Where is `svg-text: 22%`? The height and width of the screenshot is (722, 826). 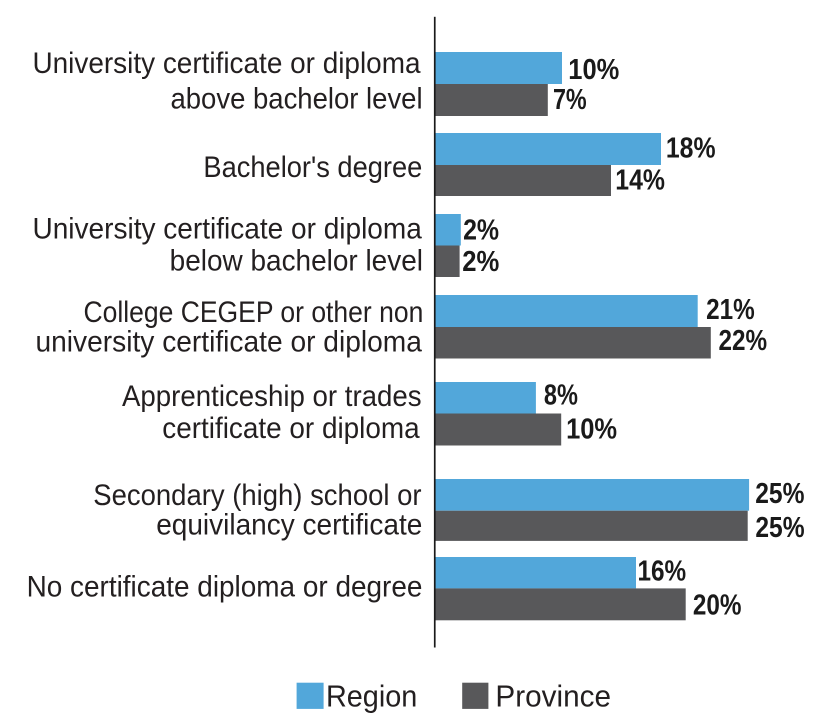 svg-text: 22% is located at coordinates (742, 340).